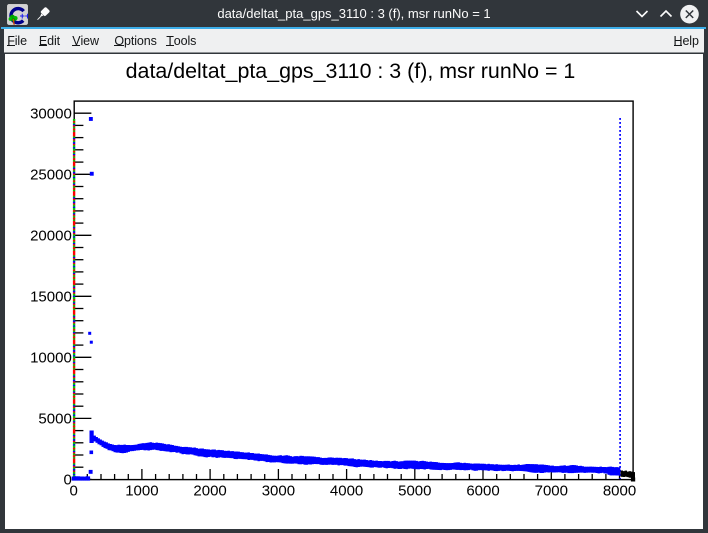 The image size is (708, 533). I want to click on svg-text: 1000, so click(141, 491).